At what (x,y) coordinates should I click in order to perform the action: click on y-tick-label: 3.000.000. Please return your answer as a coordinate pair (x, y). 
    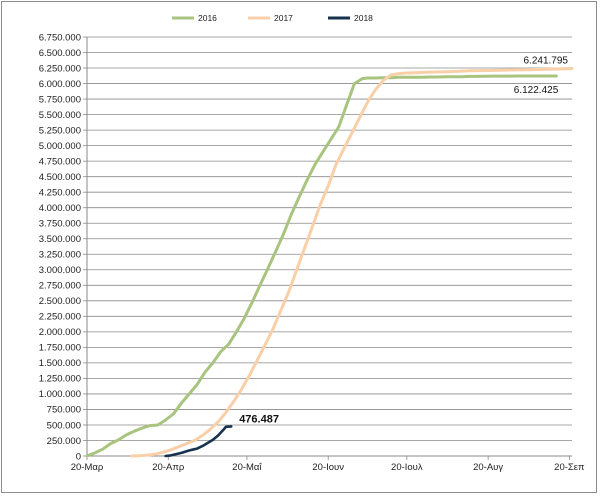
    Looking at the image, I should click on (60, 270).